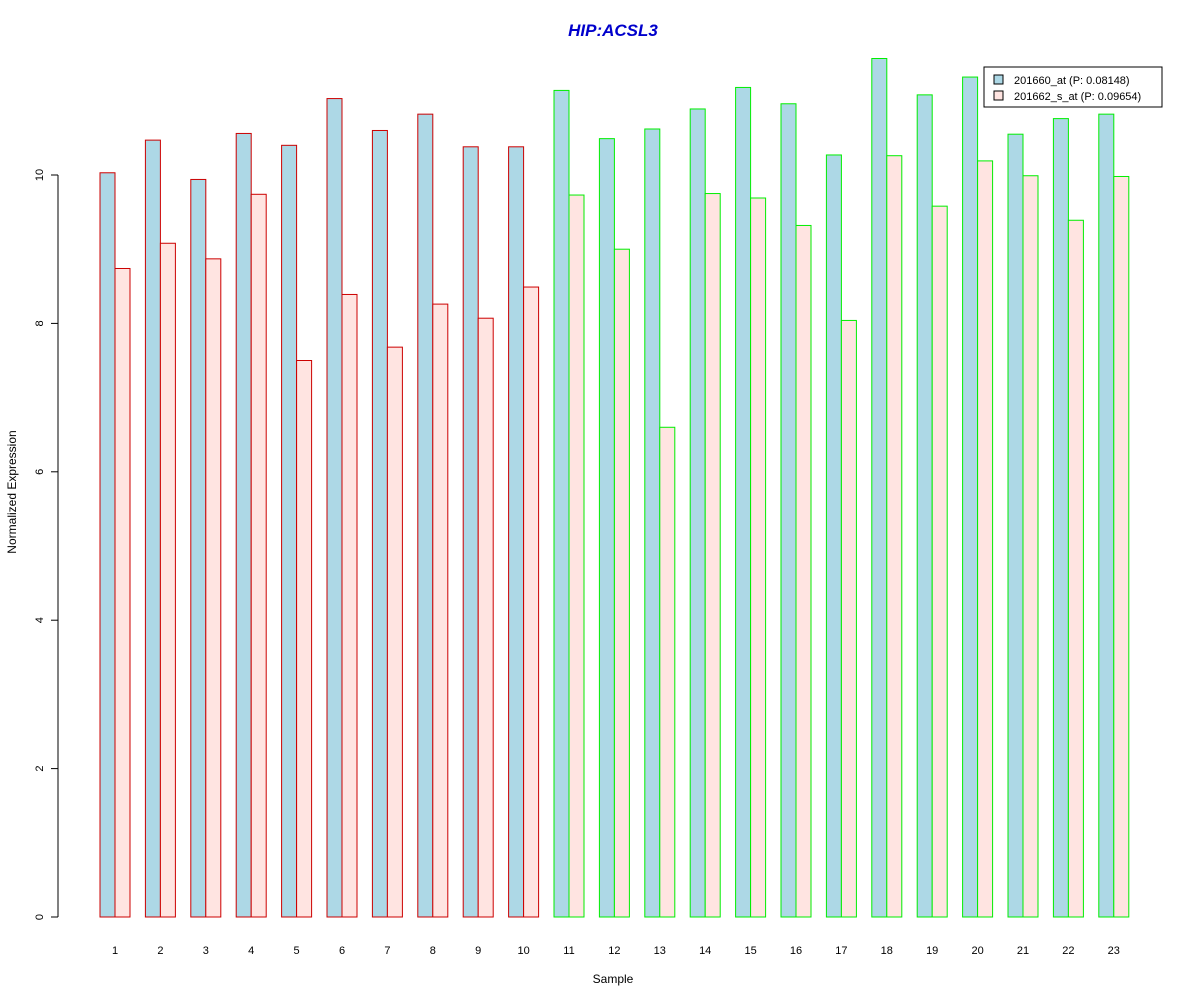 The image size is (1200, 1000). I want to click on y-axis-title: Normalized Expression, so click(12, 491).